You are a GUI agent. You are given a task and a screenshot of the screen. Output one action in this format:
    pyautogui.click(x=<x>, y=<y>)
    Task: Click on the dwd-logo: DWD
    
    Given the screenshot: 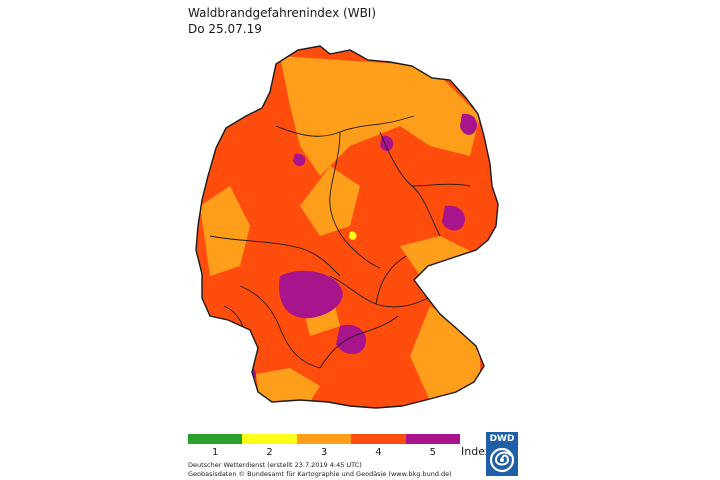 What is the action you would take?
    pyautogui.click(x=502, y=454)
    